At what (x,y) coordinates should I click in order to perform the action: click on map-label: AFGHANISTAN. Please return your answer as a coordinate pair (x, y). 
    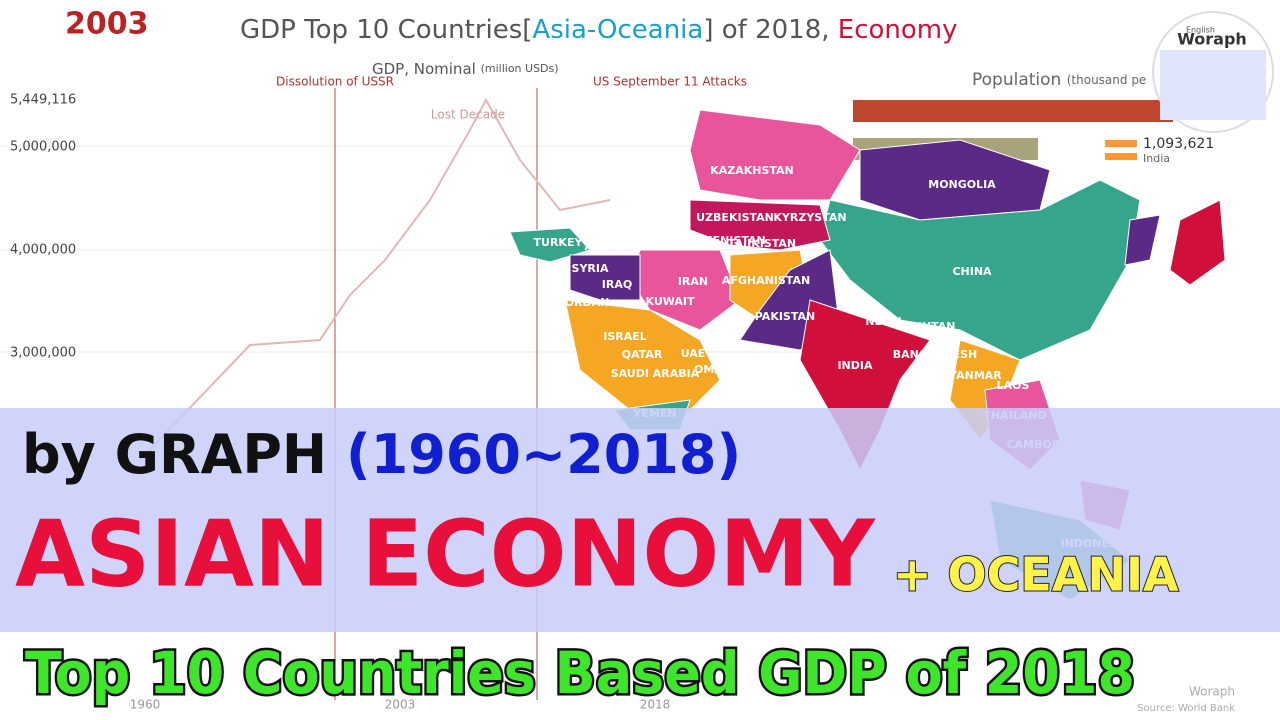
    Looking at the image, I should click on (766, 280).